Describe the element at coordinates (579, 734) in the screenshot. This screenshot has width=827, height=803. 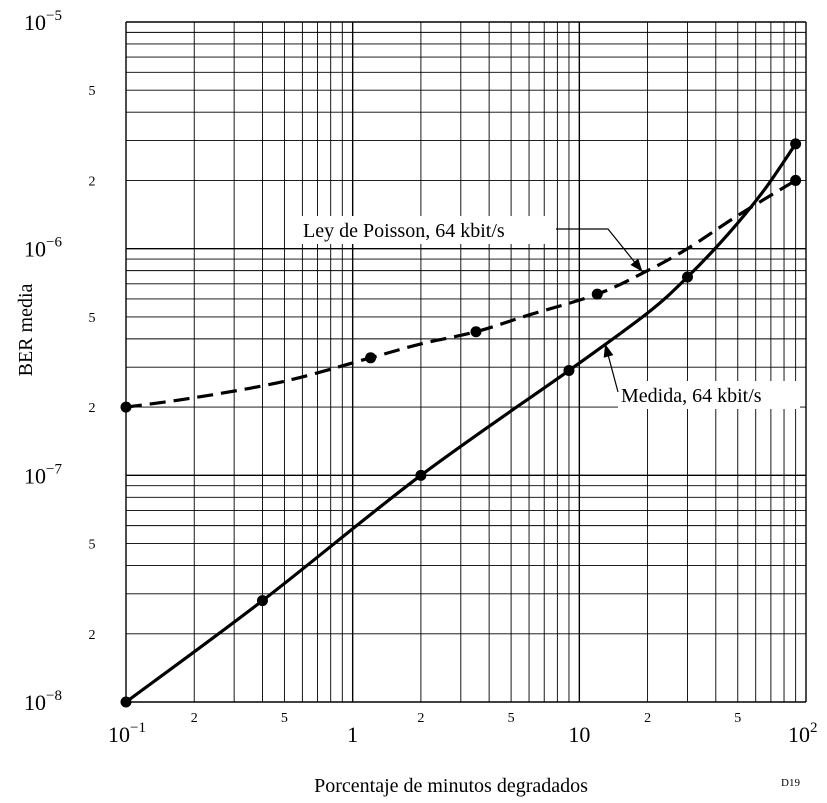
I see `x-tick-label: 10` at that location.